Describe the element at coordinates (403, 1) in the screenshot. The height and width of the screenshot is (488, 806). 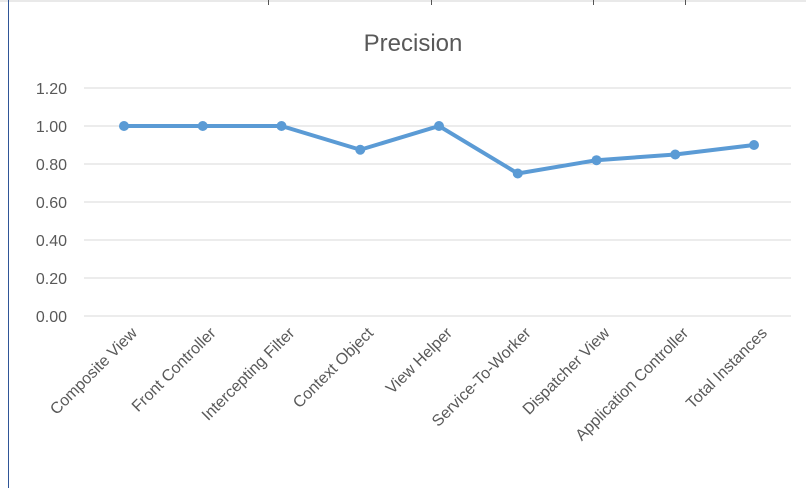
I see `top-border` at that location.